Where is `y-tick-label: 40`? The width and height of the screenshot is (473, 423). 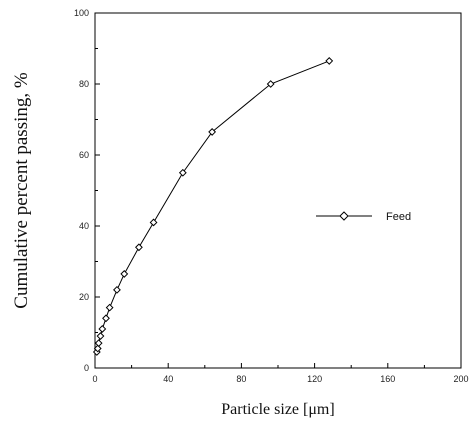
y-tick-label: 40 is located at coordinates (84, 226).